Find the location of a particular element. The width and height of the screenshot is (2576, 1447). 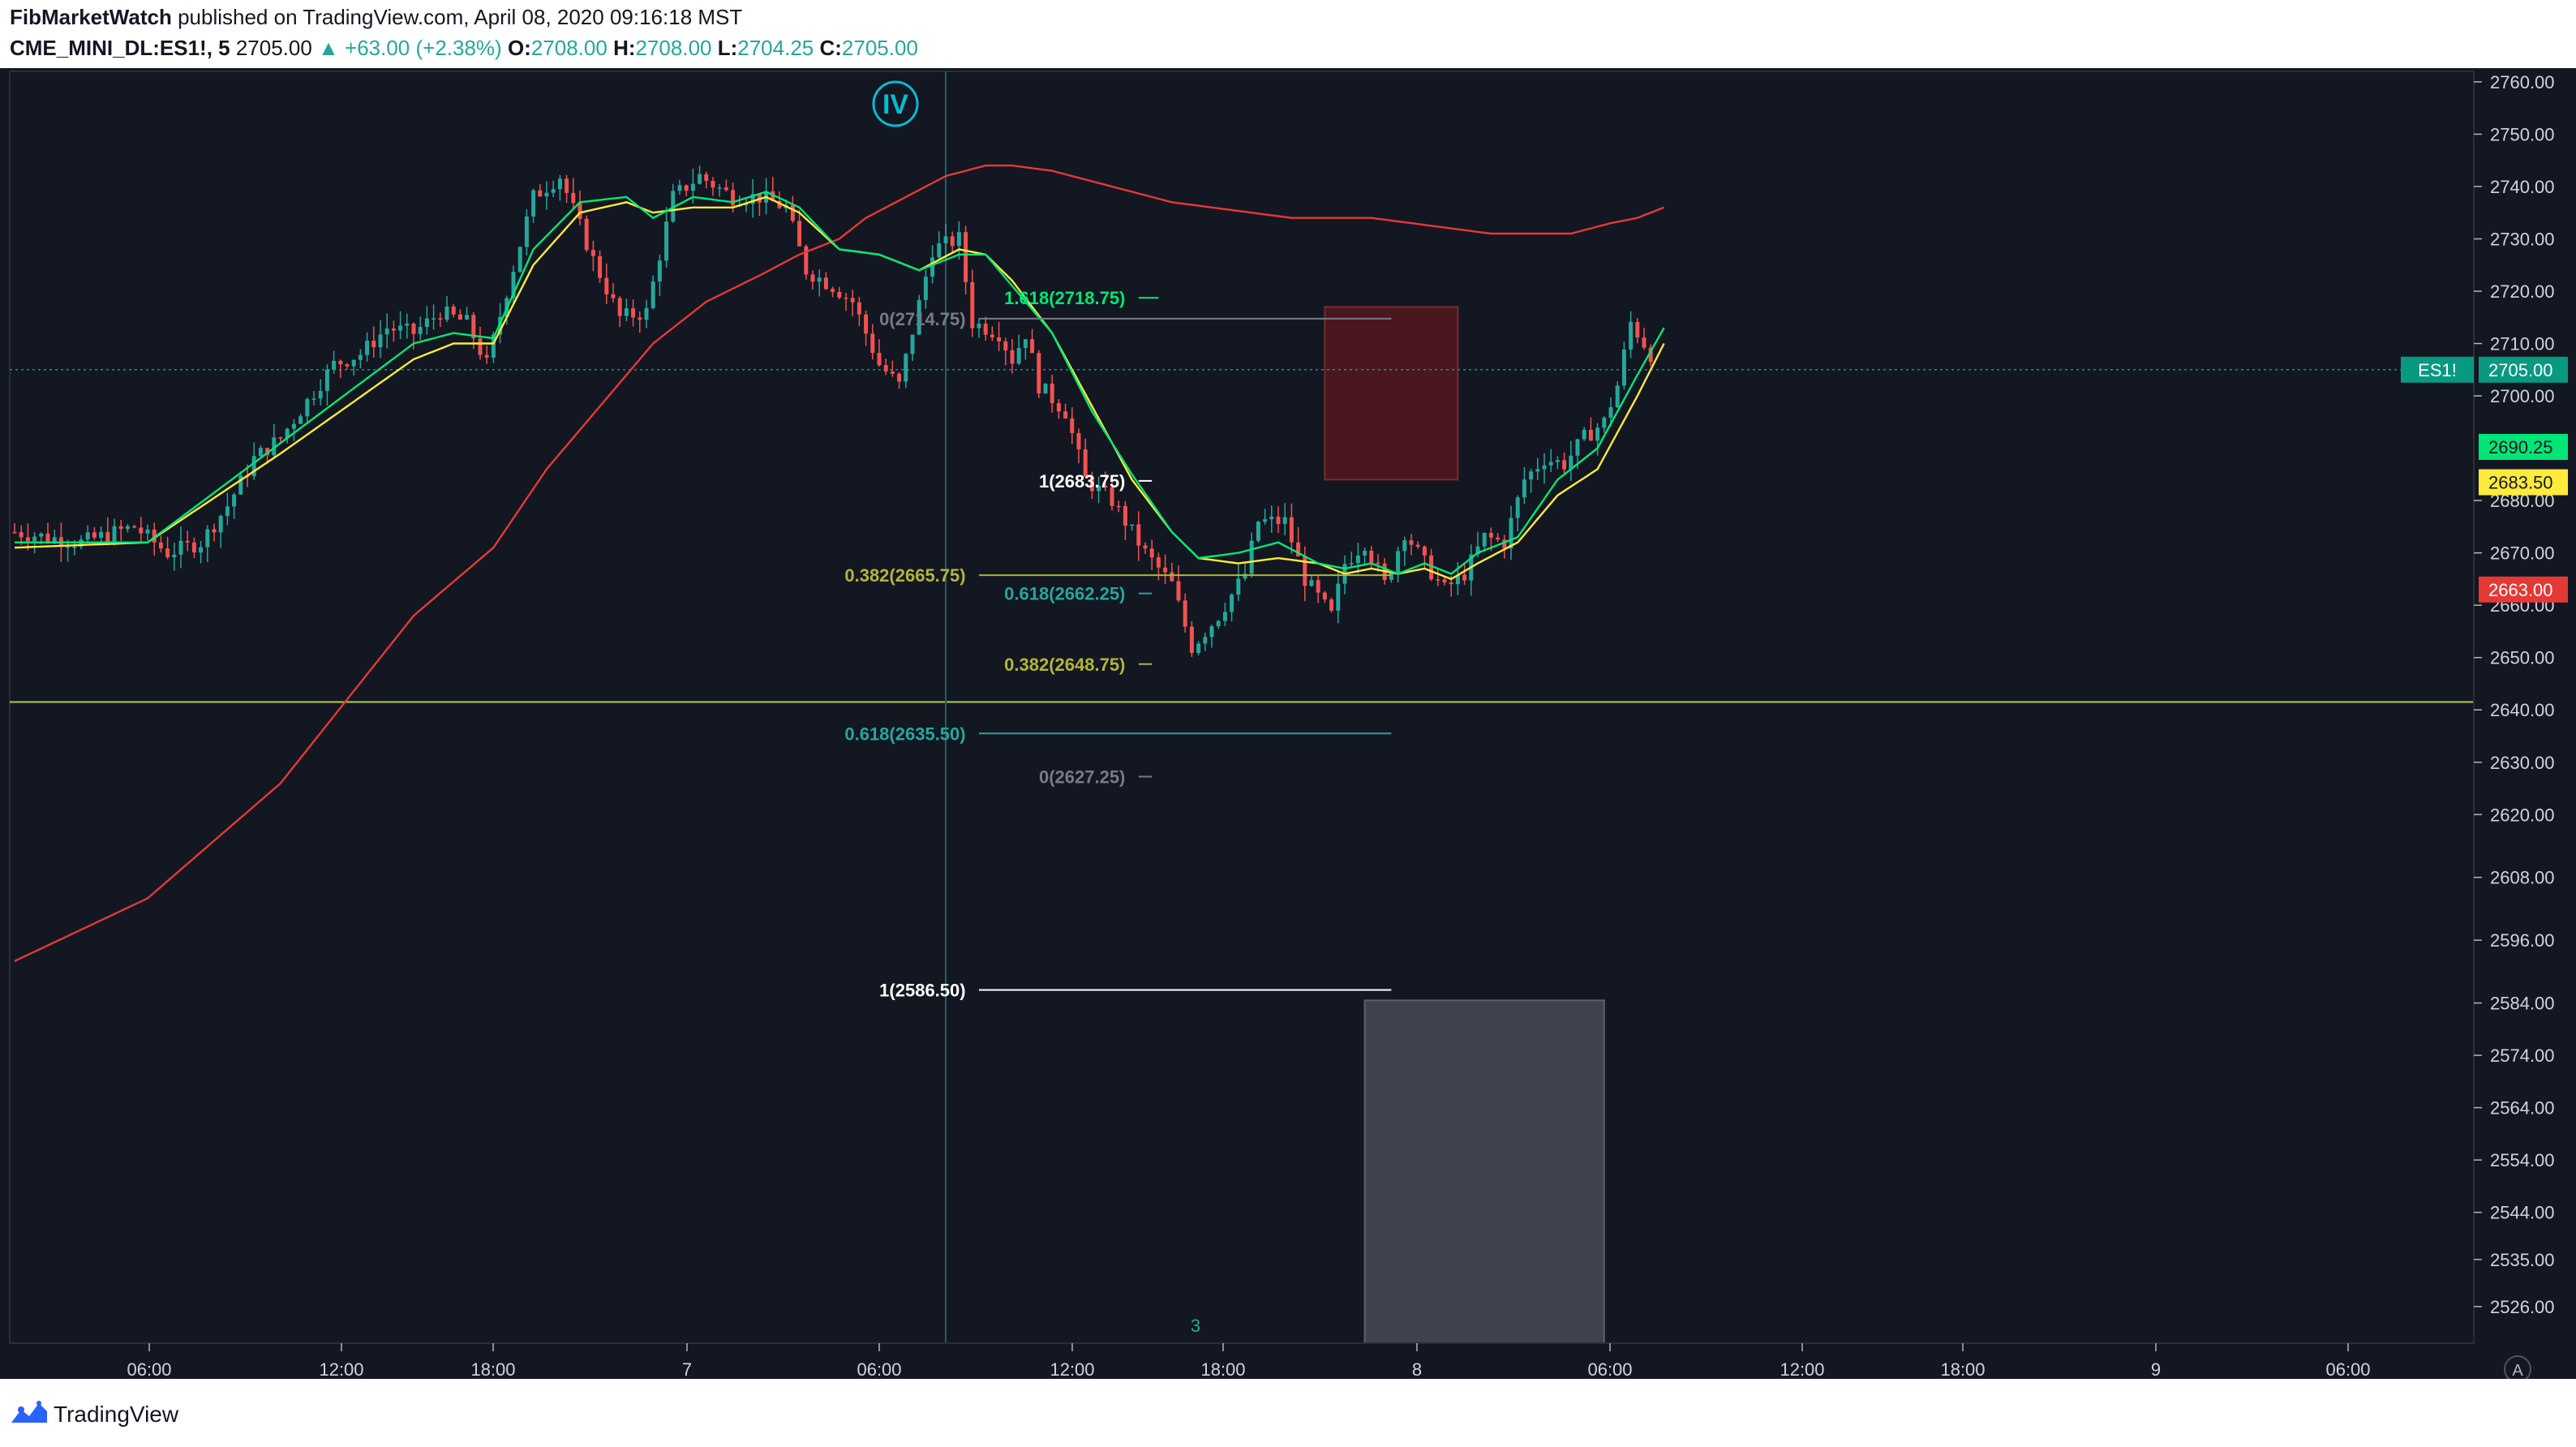

cursor-label: 3 is located at coordinates (1195, 1326).